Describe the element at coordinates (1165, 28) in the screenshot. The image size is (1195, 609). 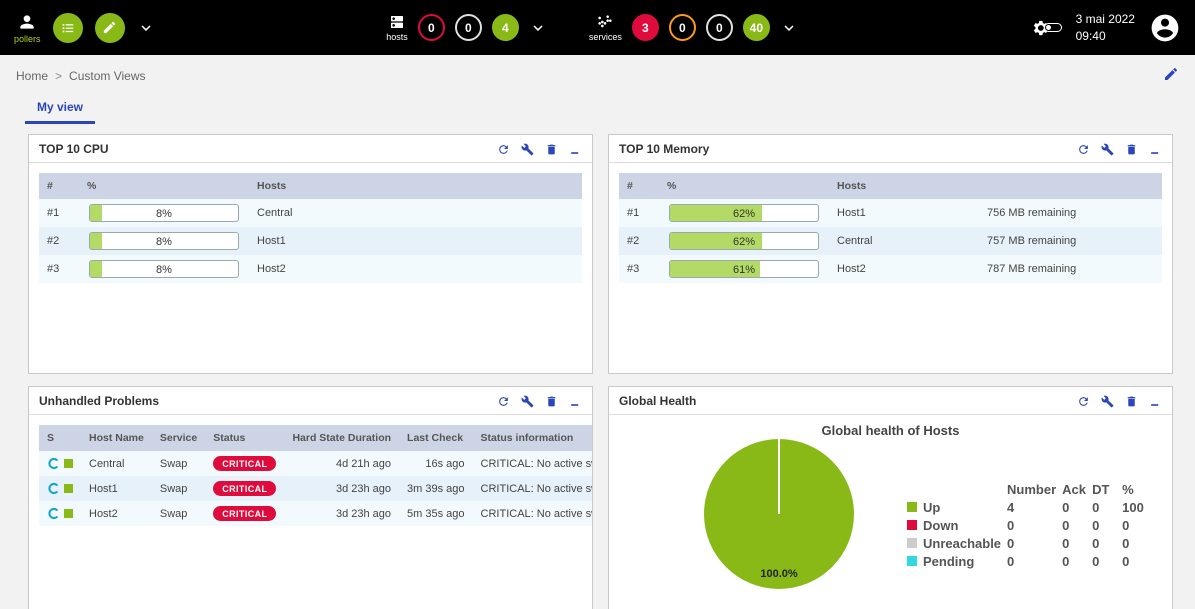
I see `user-avatar` at that location.